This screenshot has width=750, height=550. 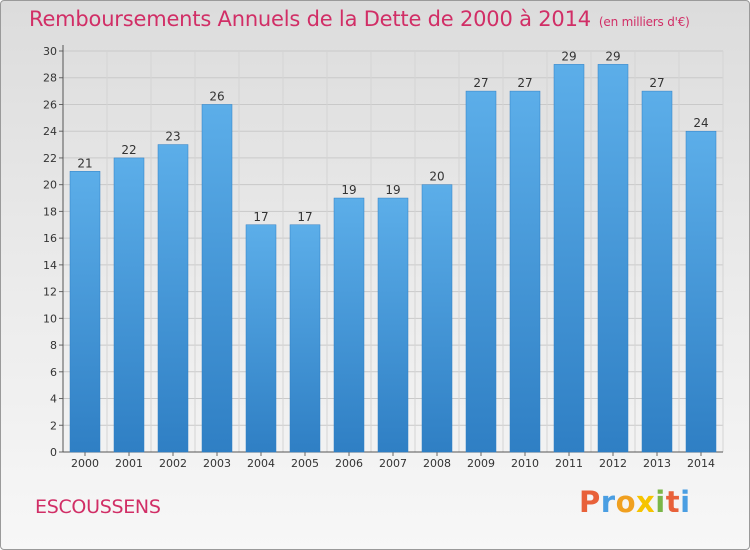 I want to click on y-tick-label: 18, so click(x=50, y=211).